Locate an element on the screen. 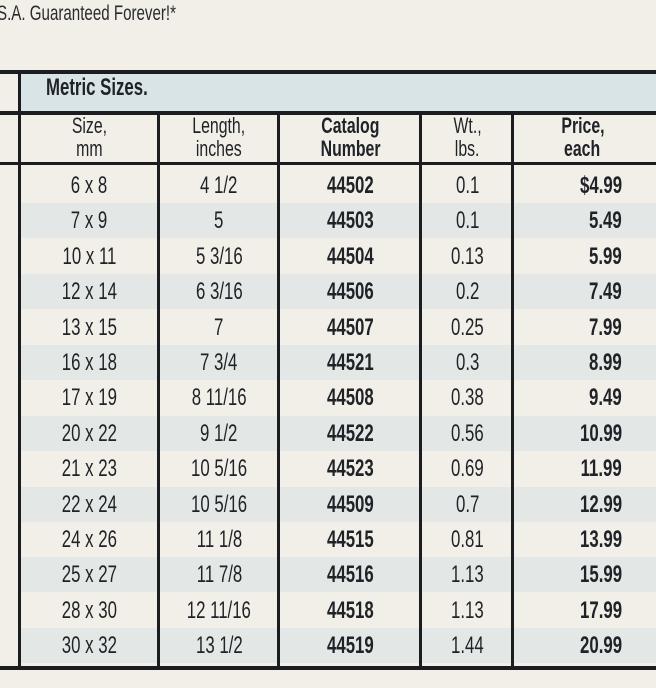 This screenshot has width=656, height=688. cell-text: 17 x 19 is located at coordinates (89, 398).